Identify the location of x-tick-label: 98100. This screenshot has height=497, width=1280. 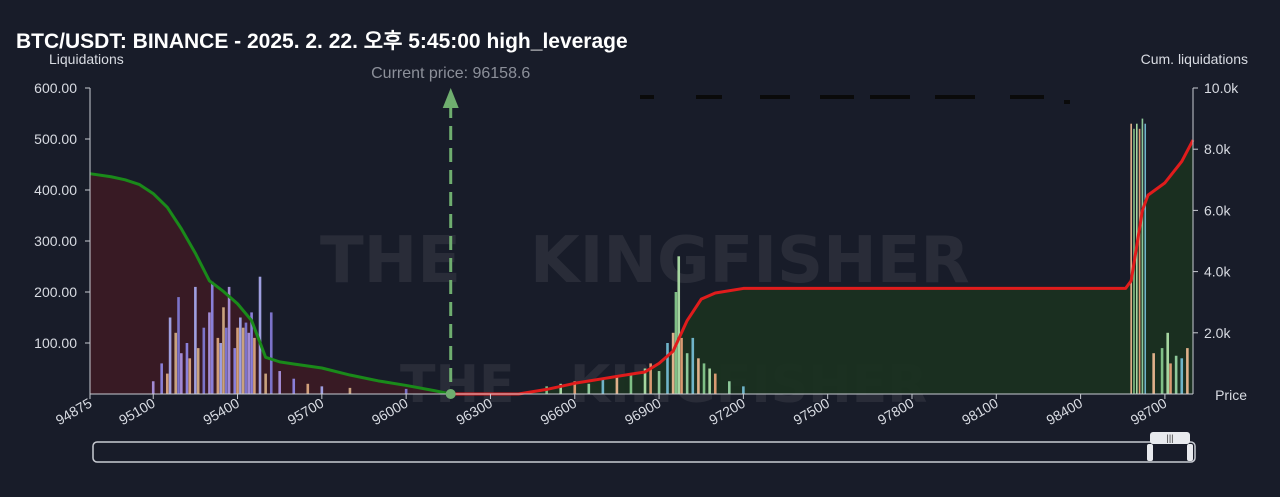
(980, 411).